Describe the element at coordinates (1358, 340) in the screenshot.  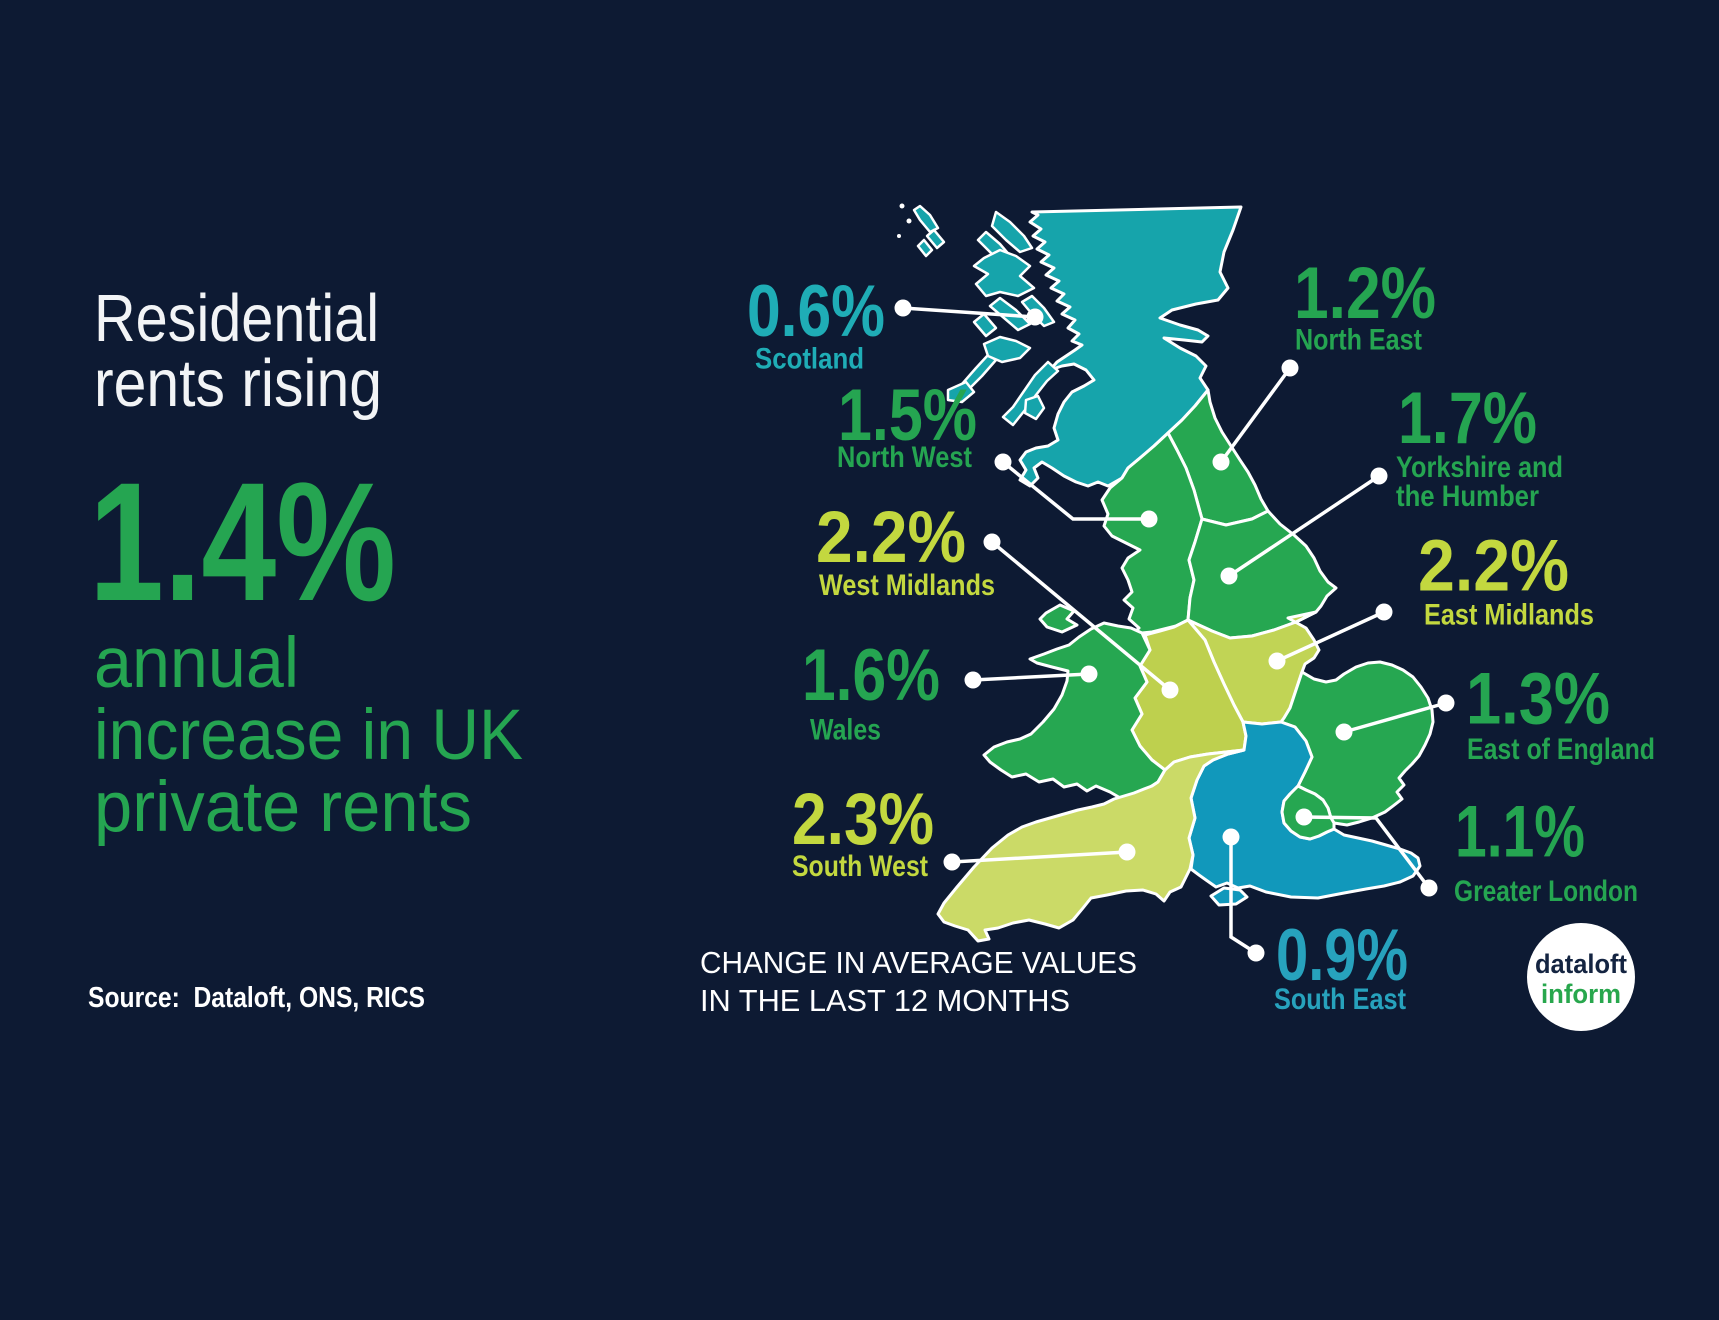
I see `svg-text: North East` at that location.